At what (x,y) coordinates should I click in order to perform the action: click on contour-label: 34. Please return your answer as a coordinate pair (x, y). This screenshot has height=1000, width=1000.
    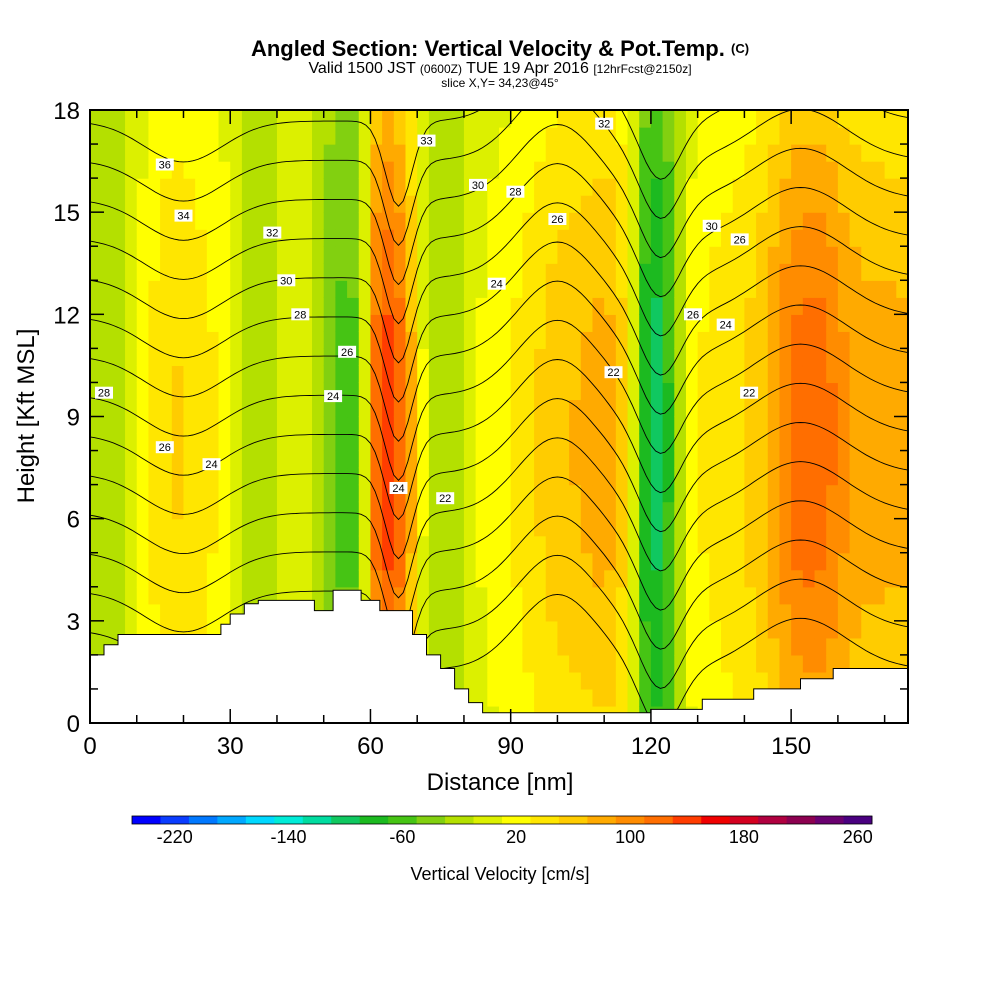
    Looking at the image, I should click on (183, 217).